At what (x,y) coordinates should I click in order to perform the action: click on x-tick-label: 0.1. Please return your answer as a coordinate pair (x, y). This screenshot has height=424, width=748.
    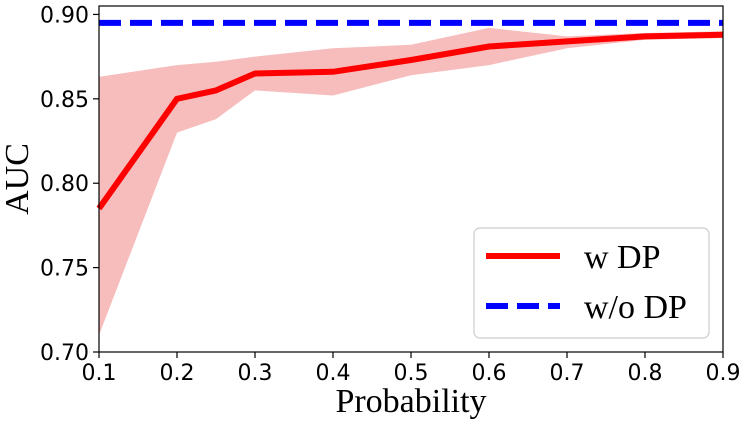
    Looking at the image, I should click on (99, 373).